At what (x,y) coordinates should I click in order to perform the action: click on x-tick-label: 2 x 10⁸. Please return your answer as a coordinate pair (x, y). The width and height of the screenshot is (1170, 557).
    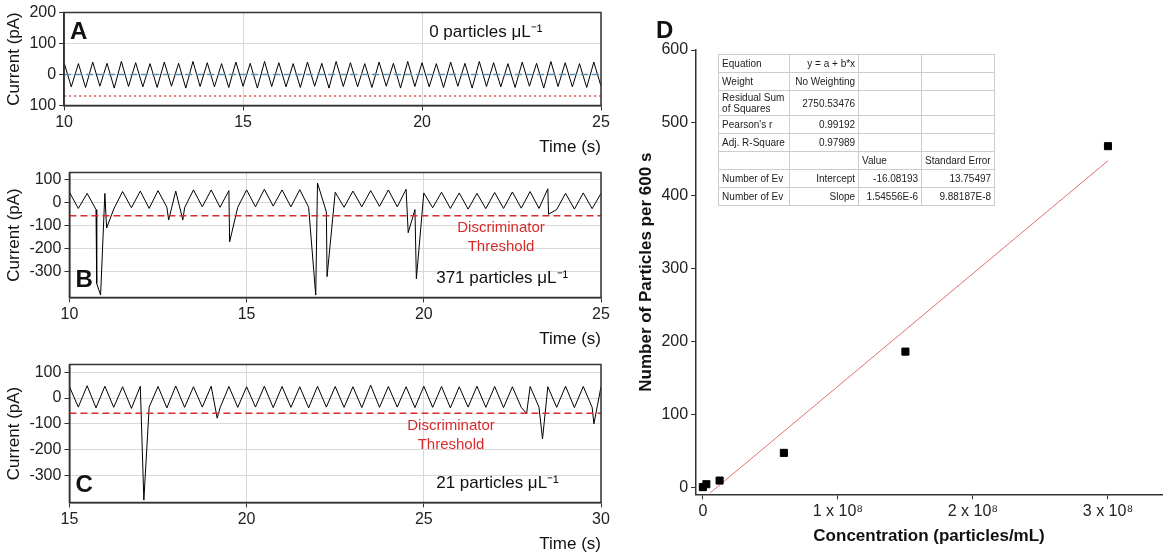
    Looking at the image, I should click on (973, 511).